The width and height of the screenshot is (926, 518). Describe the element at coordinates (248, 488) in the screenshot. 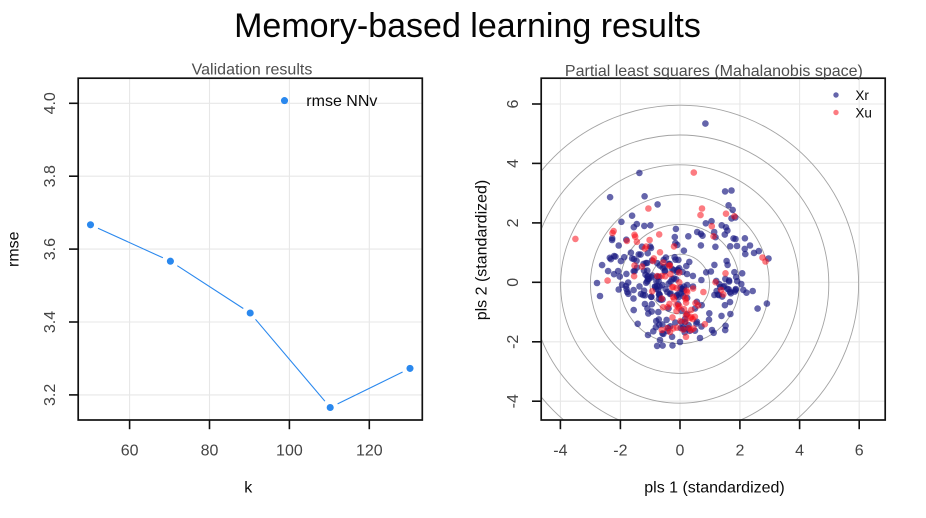

I see `svg-text: k` at that location.